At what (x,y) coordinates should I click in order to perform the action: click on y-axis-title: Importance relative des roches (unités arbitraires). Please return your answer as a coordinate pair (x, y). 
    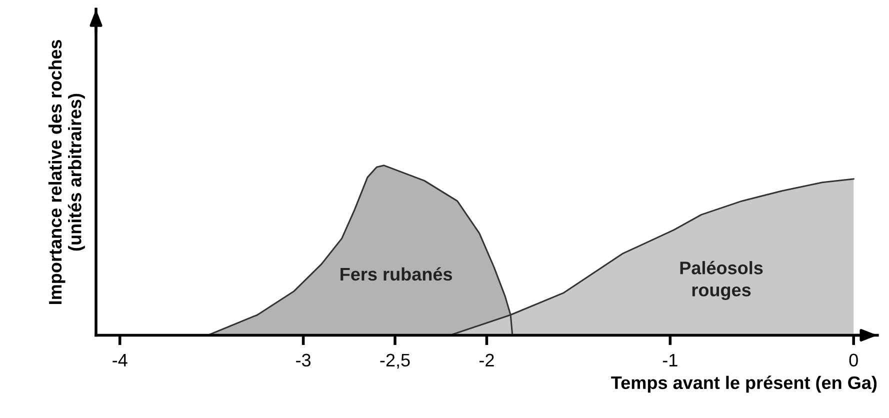
    Looking at the image, I should click on (66, 172).